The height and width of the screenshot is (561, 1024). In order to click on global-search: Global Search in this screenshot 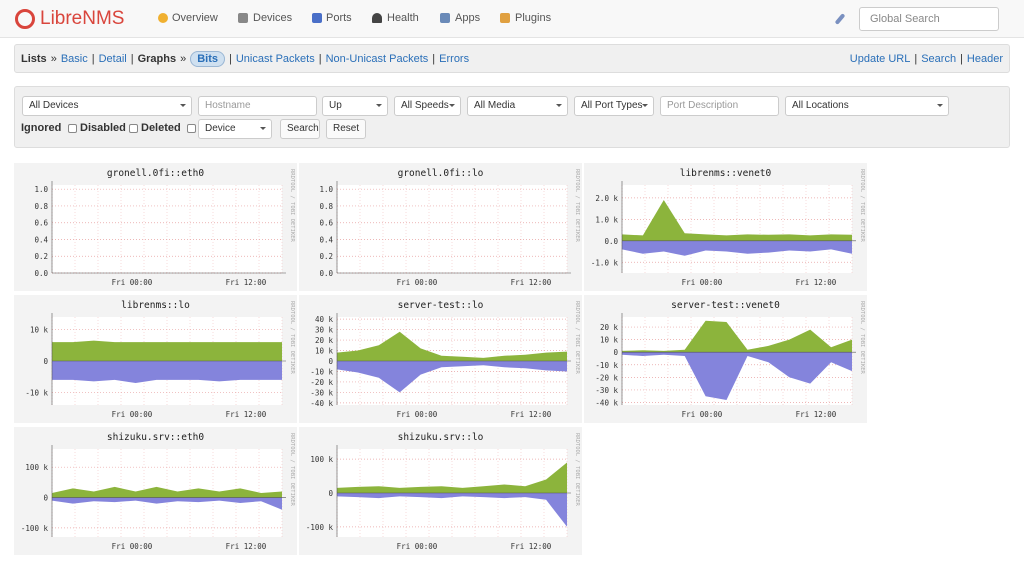, I will do `click(929, 19)`.